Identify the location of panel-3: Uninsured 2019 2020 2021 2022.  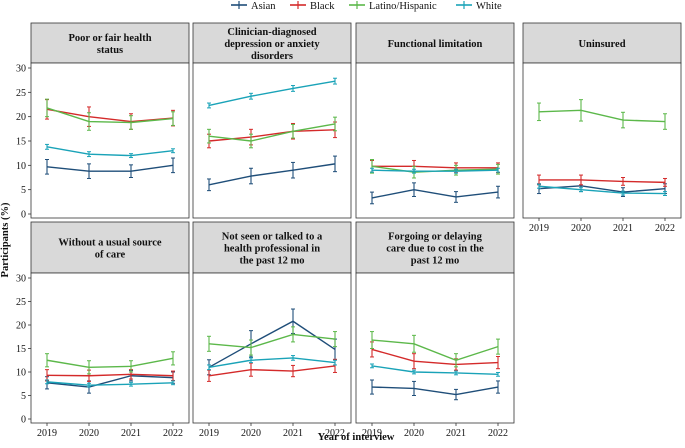
(602, 128).